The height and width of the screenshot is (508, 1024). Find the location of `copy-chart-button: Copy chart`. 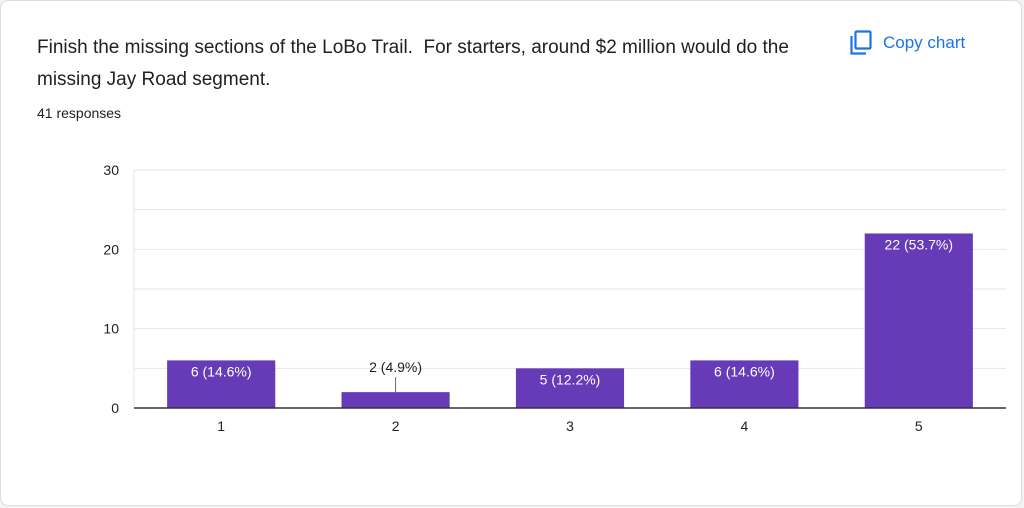

copy-chart-button: Copy chart is located at coordinates (908, 43).